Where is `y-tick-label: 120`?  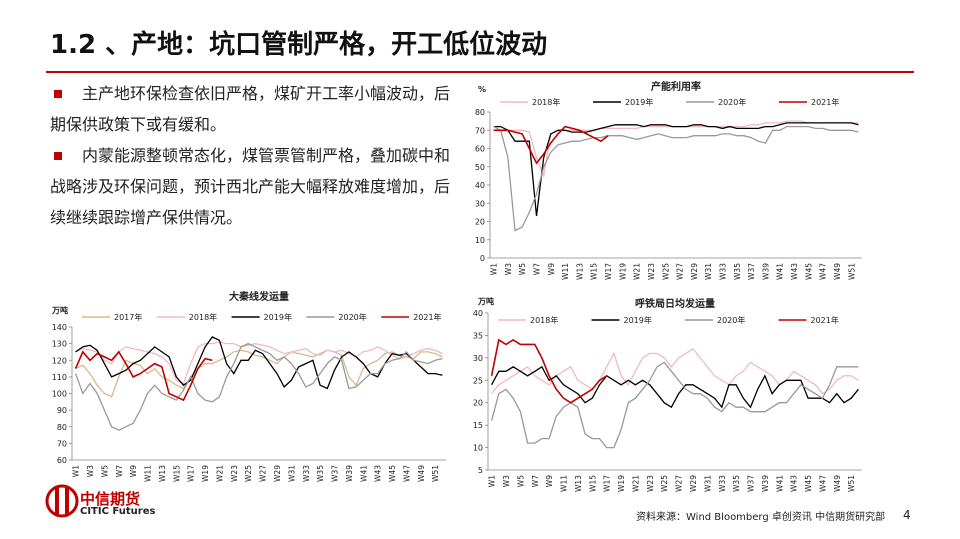 y-tick-label: 120 is located at coordinates (59, 360).